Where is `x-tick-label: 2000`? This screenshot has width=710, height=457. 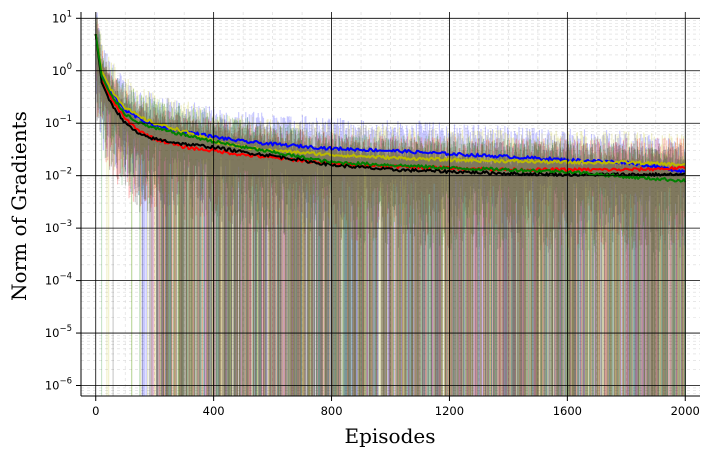 x-tick-label: 2000 is located at coordinates (685, 411).